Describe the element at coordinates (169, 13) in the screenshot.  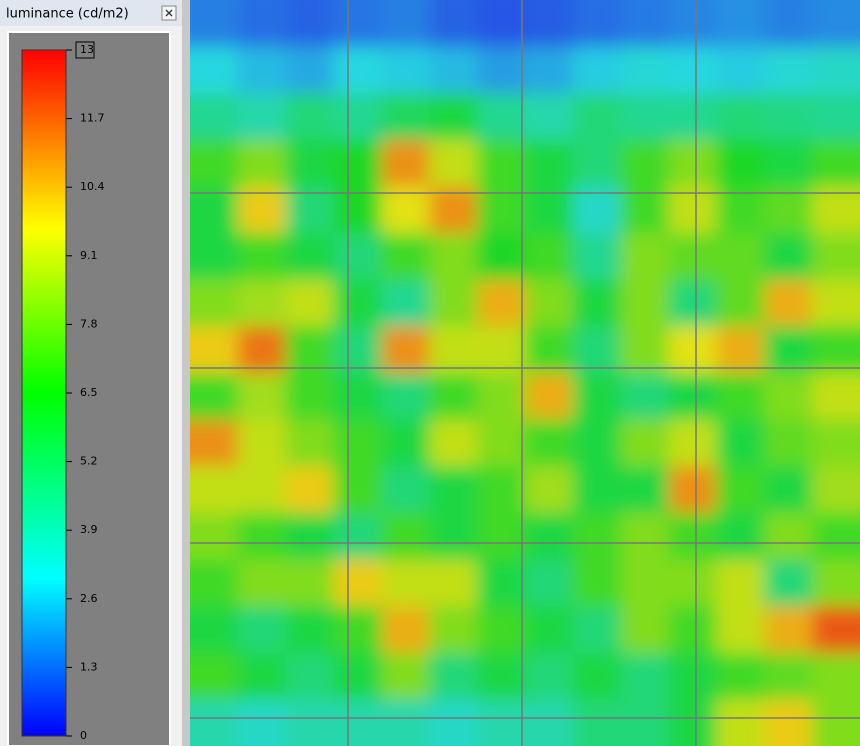
I see `close-button` at that location.